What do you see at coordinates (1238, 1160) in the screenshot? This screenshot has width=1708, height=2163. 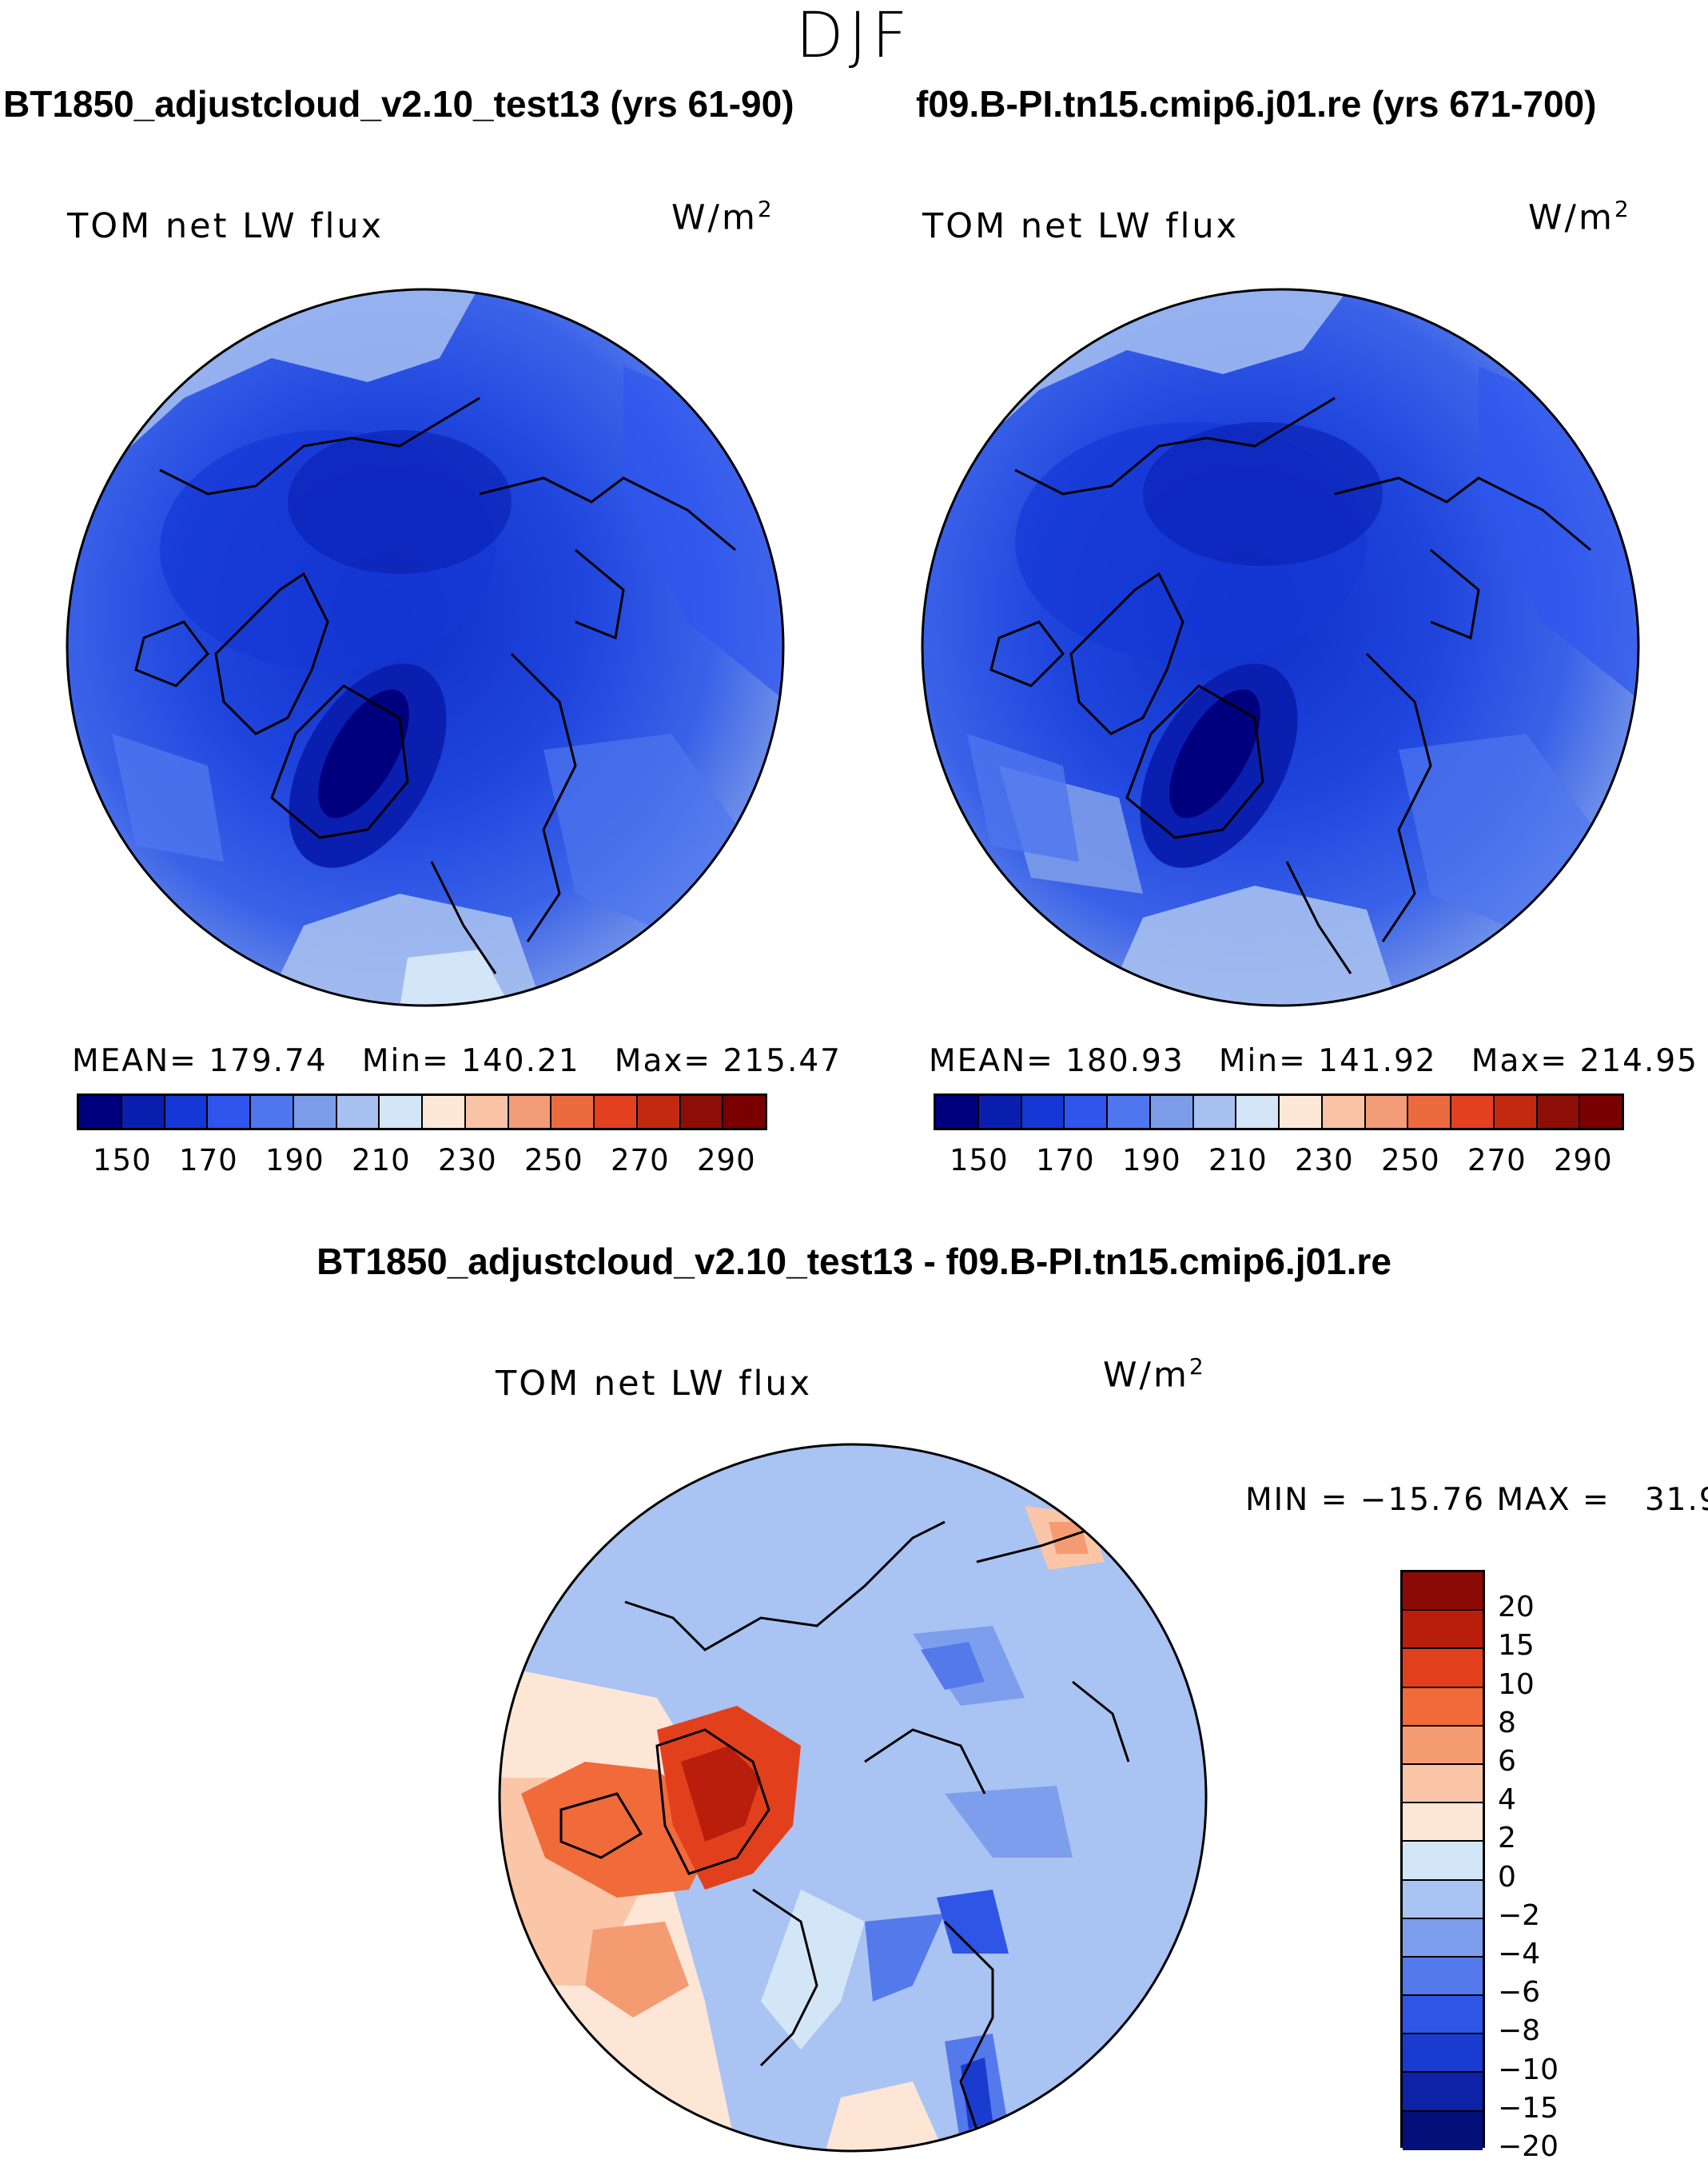 I see `right-colorbar-tick: 210` at bounding box center [1238, 1160].